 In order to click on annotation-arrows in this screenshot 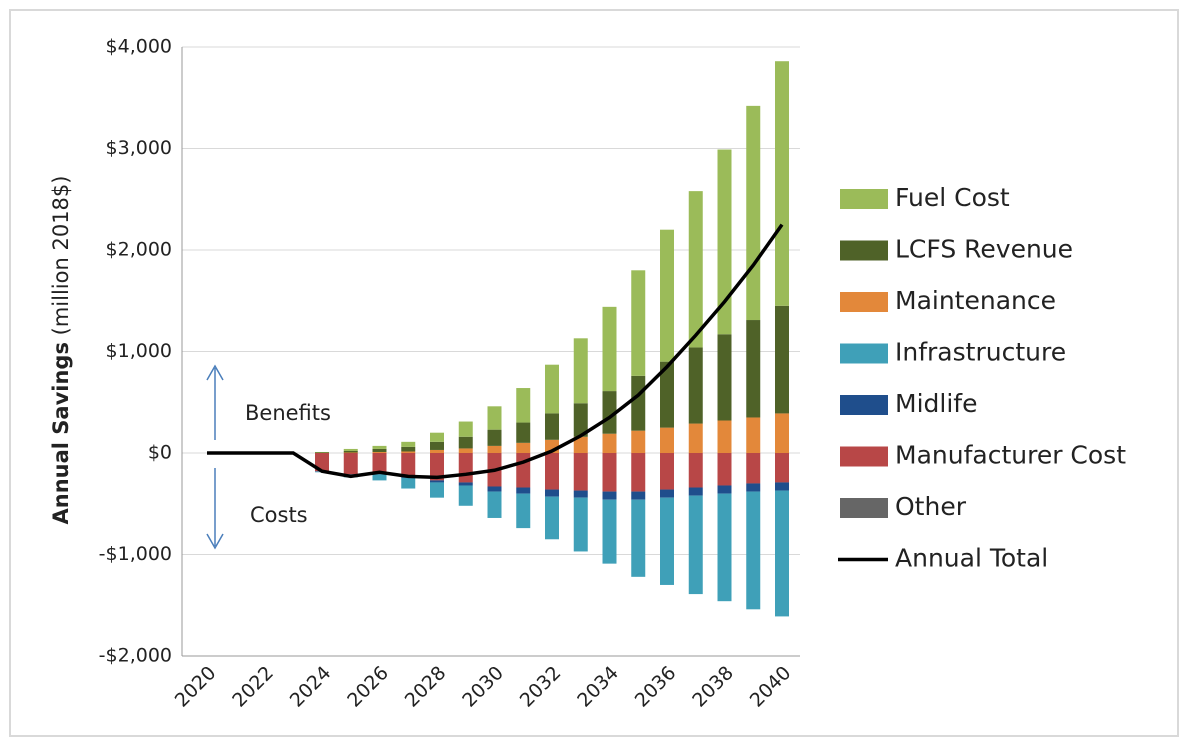, I will do `click(215, 457)`.